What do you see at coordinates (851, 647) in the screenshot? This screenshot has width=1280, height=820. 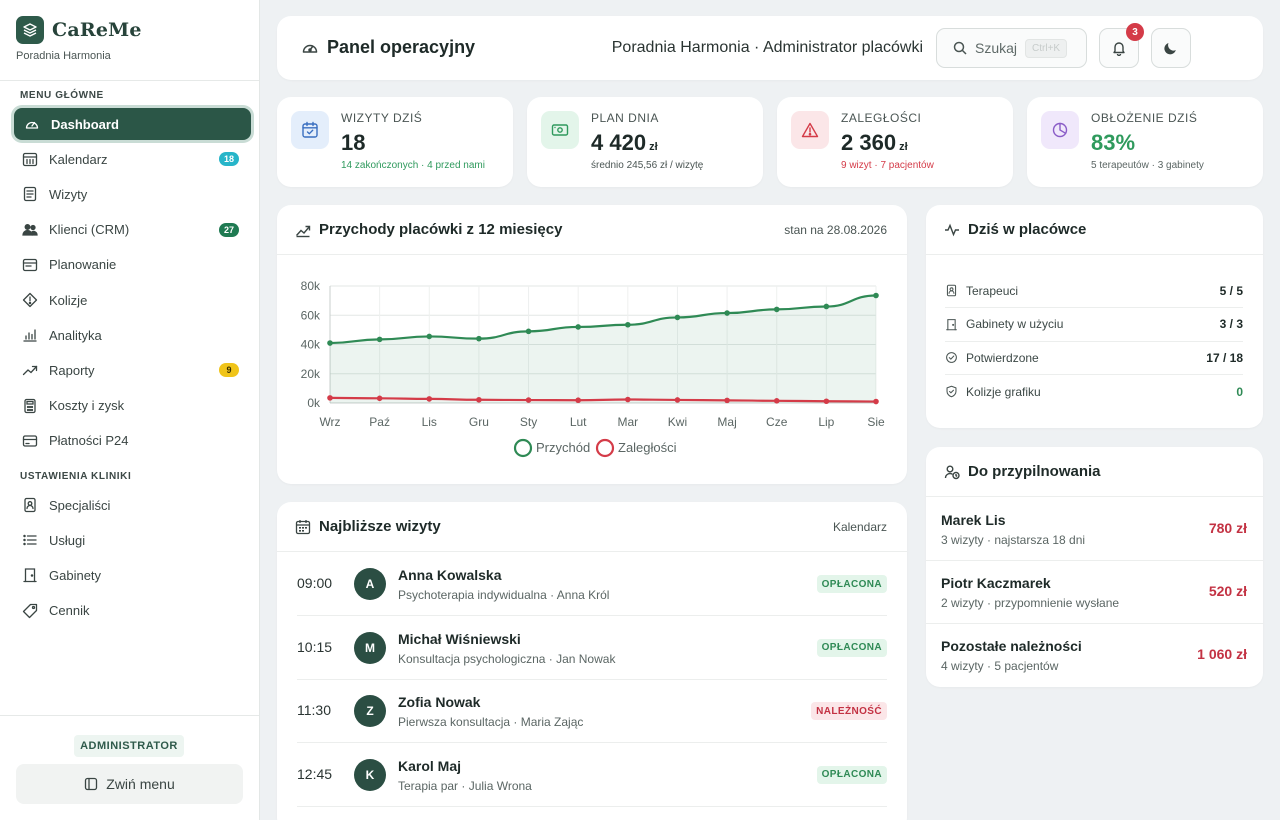 I see `status-badge: OPŁACONA` at bounding box center [851, 647].